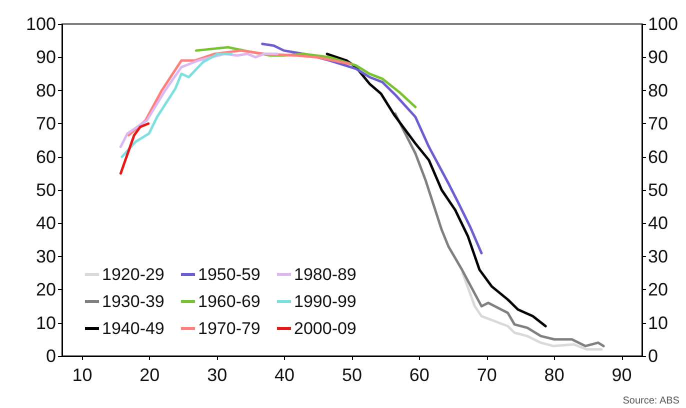 The width and height of the screenshot is (686, 408). I want to click on x-tick-label: 10, so click(82, 375).